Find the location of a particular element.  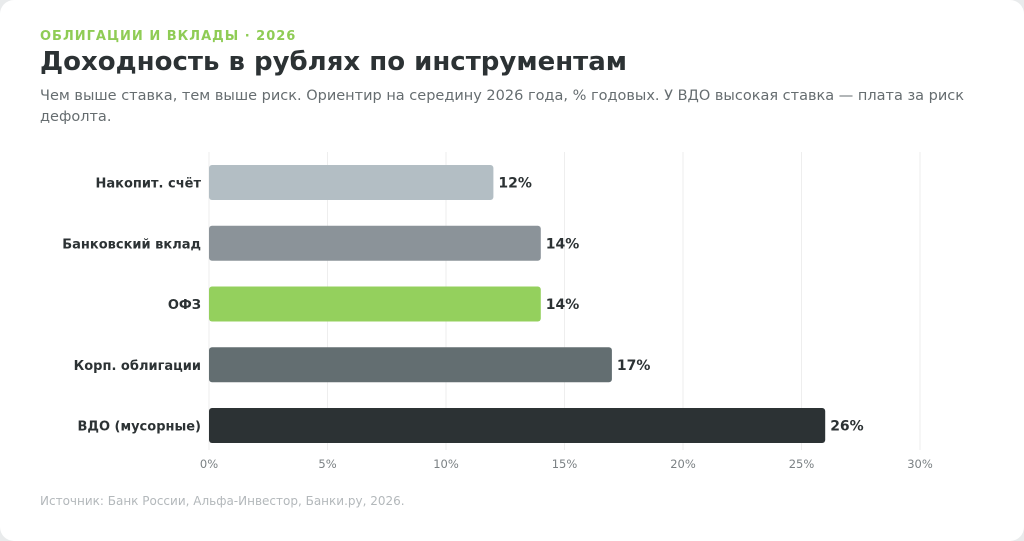

category-label: ОФЗ is located at coordinates (184, 305).